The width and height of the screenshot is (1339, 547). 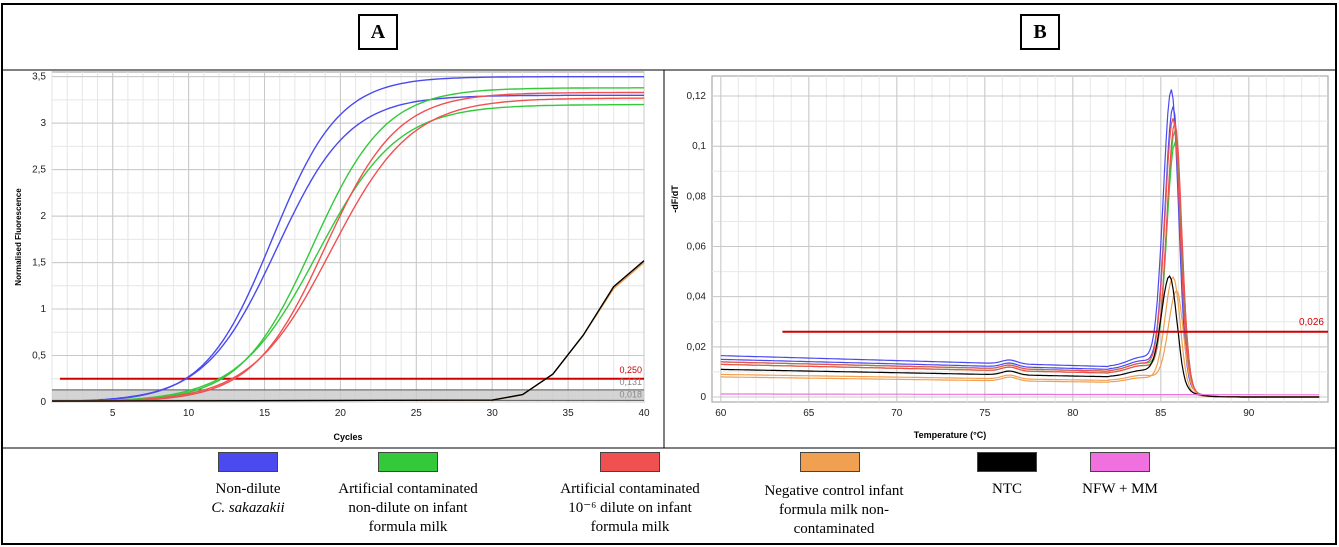 What do you see at coordinates (417, 413) in the screenshot?
I see `x-tick-label: 25` at bounding box center [417, 413].